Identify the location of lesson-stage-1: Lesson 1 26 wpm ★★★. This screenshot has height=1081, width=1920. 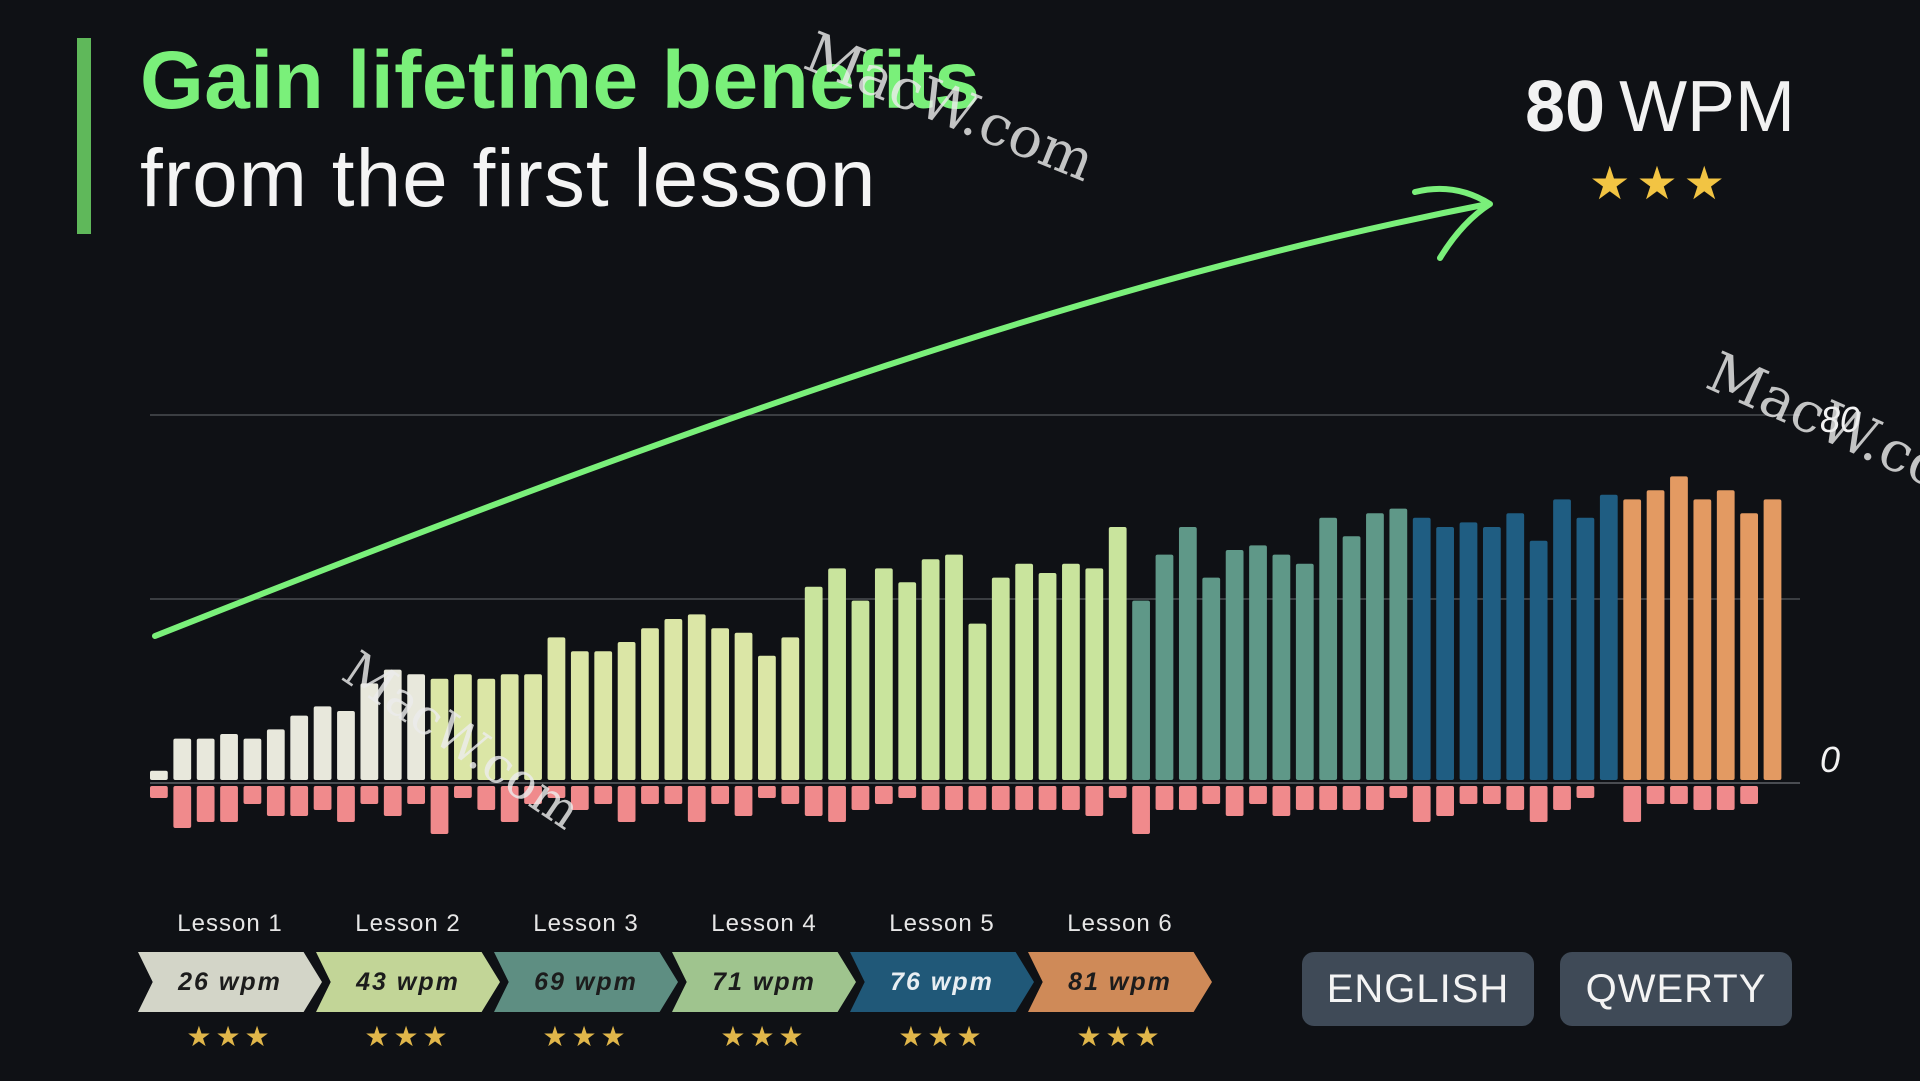
(230, 981).